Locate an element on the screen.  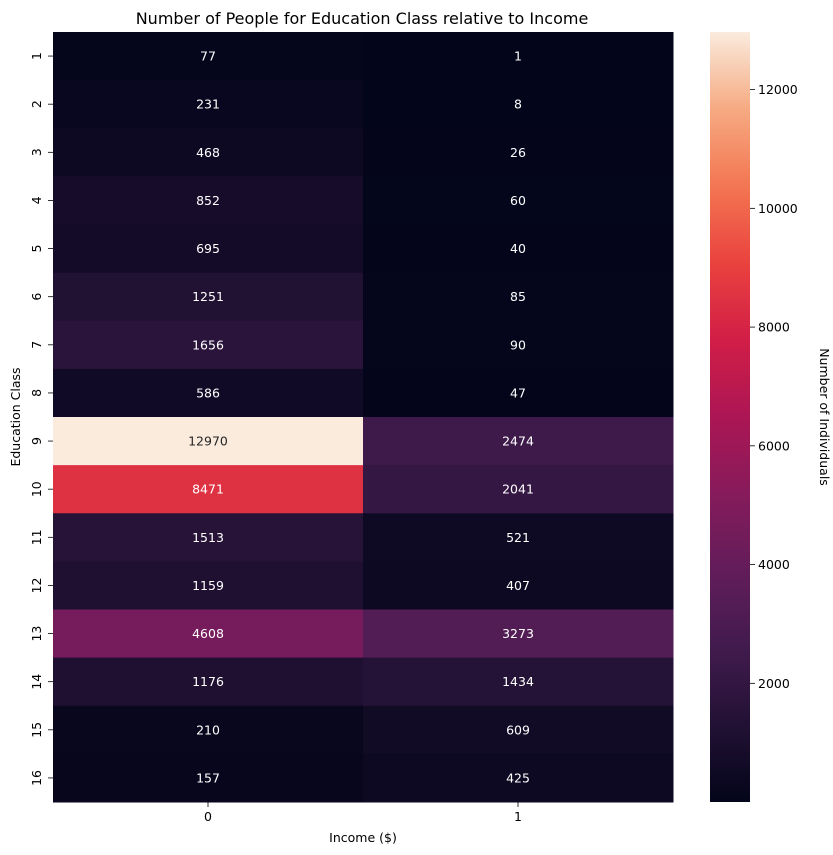
cell-value-label: 60 is located at coordinates (518, 200).